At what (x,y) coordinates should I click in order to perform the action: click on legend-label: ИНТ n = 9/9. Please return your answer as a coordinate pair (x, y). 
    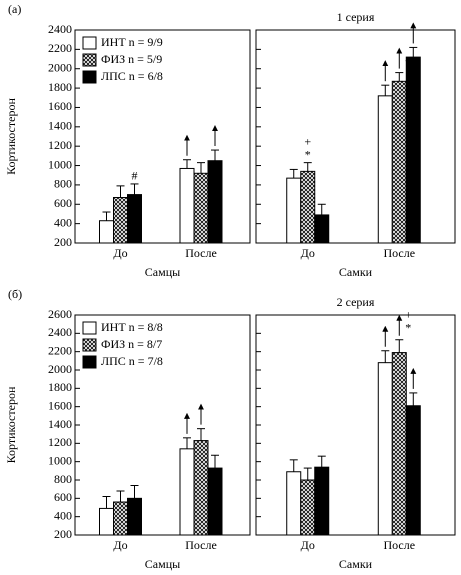
    Looking at the image, I should click on (132, 42).